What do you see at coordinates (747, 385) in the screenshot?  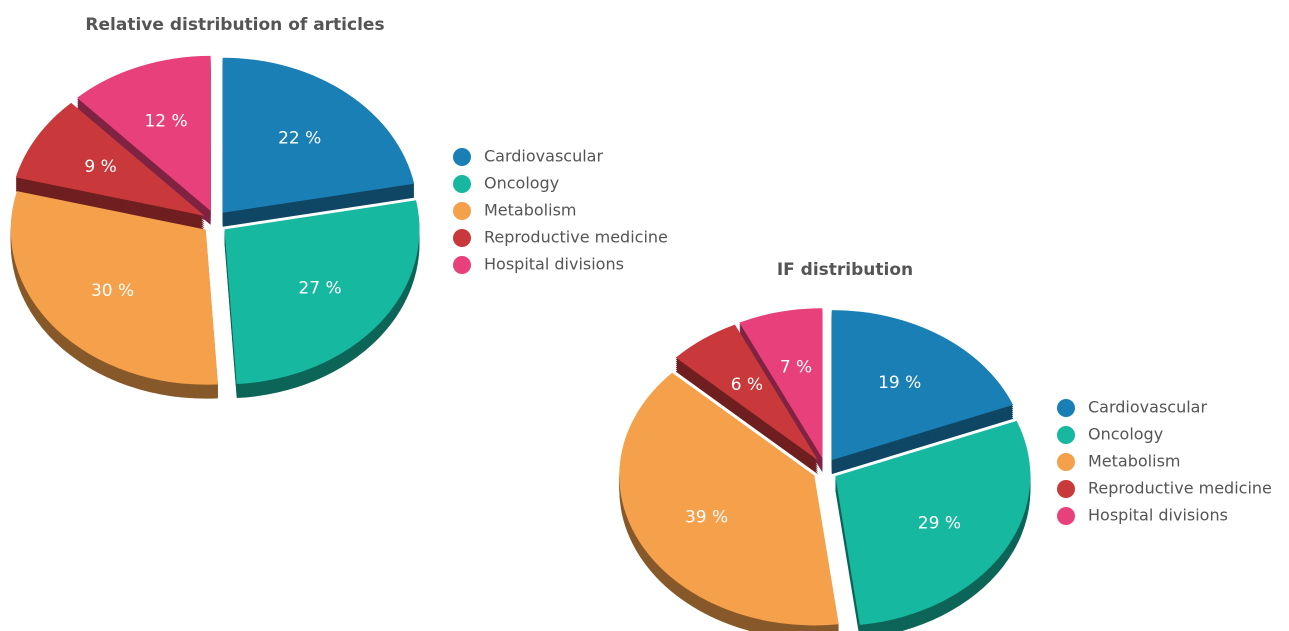 I see `slice-label: 6 %` at bounding box center [747, 385].